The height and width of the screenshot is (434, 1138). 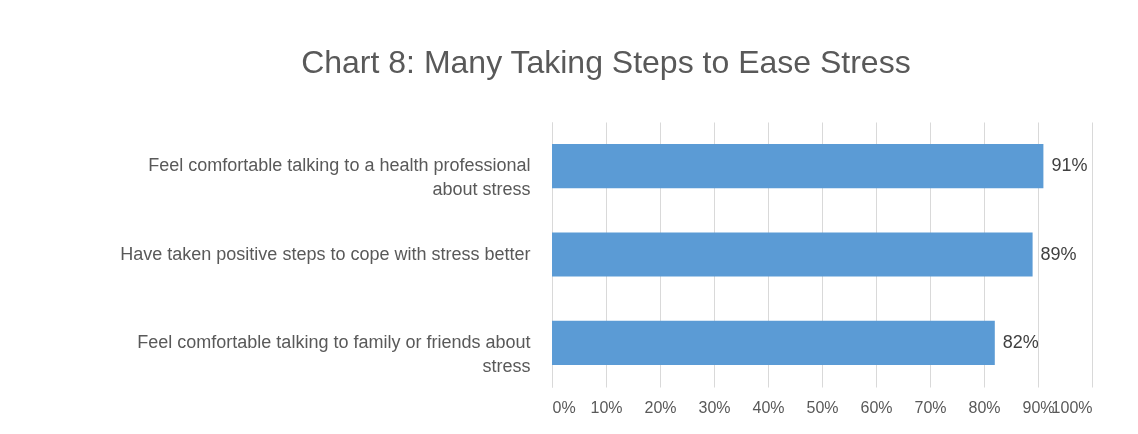 What do you see at coordinates (876, 407) in the screenshot?
I see `x-tick-label: 60%` at bounding box center [876, 407].